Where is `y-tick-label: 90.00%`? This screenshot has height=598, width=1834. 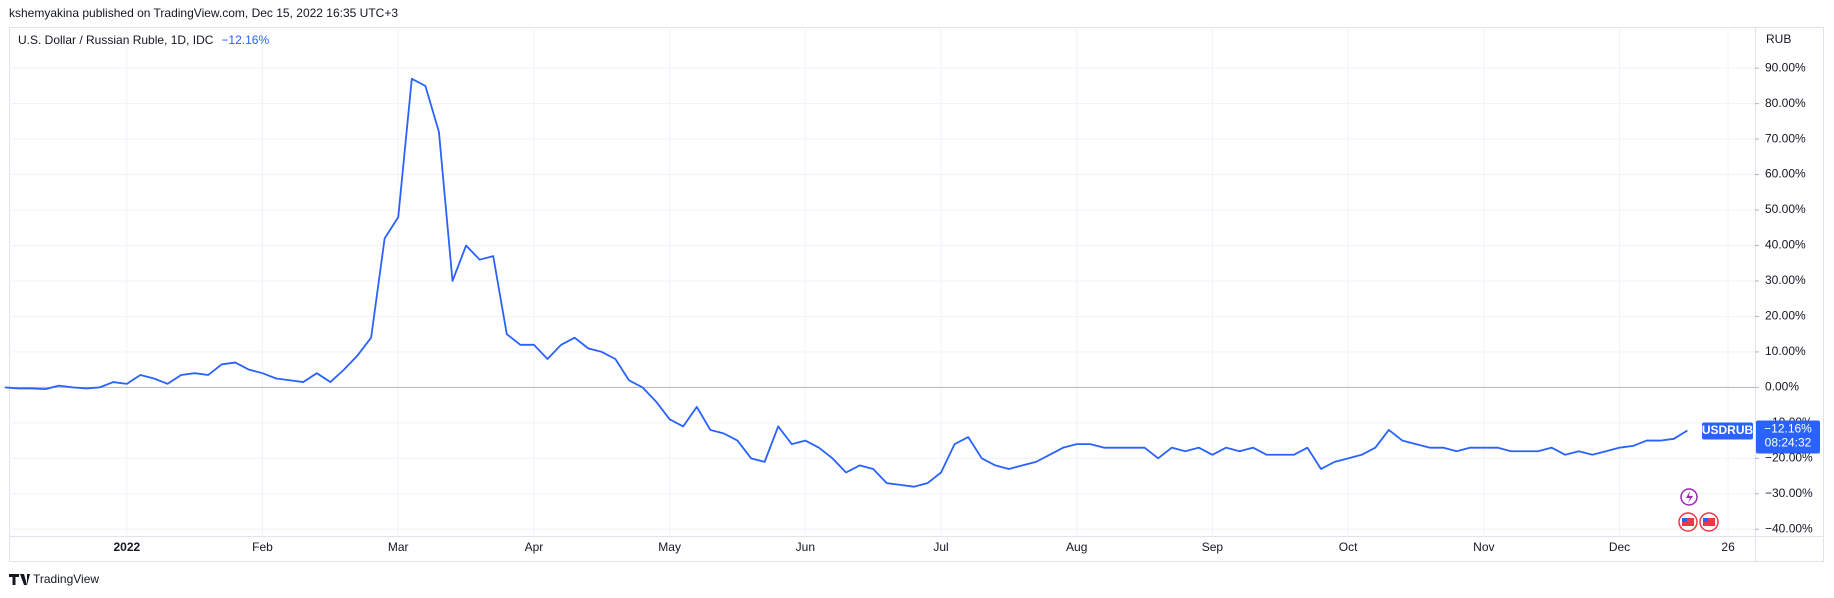
y-tick-label: 90.00% is located at coordinates (1785, 67).